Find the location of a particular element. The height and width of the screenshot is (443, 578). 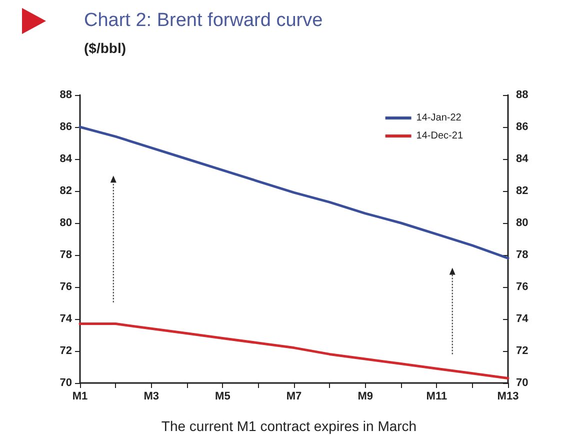

y2-tick-label: 72 is located at coordinates (522, 351).